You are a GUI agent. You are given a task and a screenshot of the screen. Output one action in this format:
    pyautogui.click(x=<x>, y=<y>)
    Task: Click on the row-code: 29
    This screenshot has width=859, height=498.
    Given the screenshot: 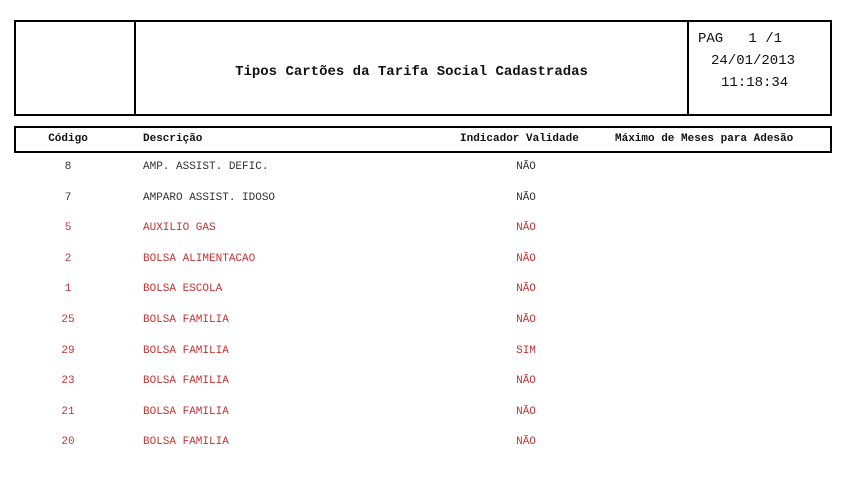 What is the action you would take?
    pyautogui.click(x=68, y=350)
    